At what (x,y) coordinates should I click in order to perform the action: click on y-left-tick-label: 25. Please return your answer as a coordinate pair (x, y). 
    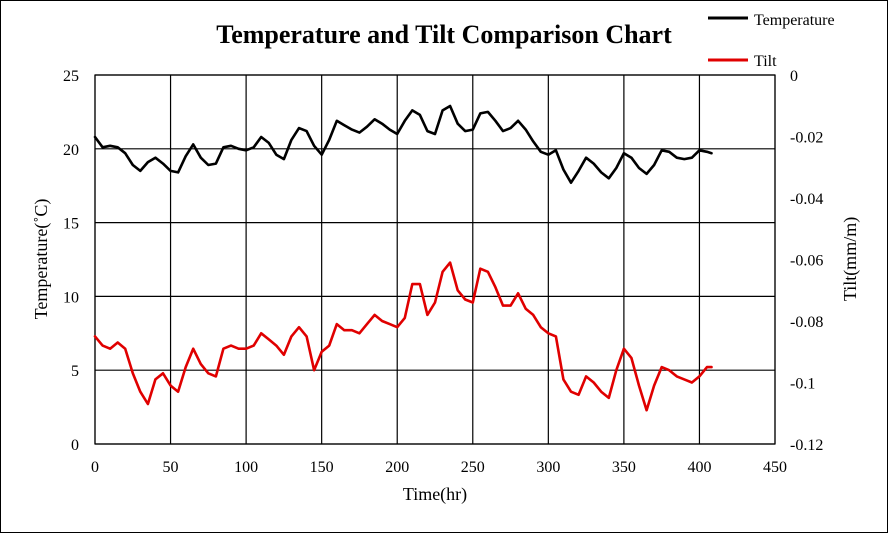
    Looking at the image, I should click on (71, 76).